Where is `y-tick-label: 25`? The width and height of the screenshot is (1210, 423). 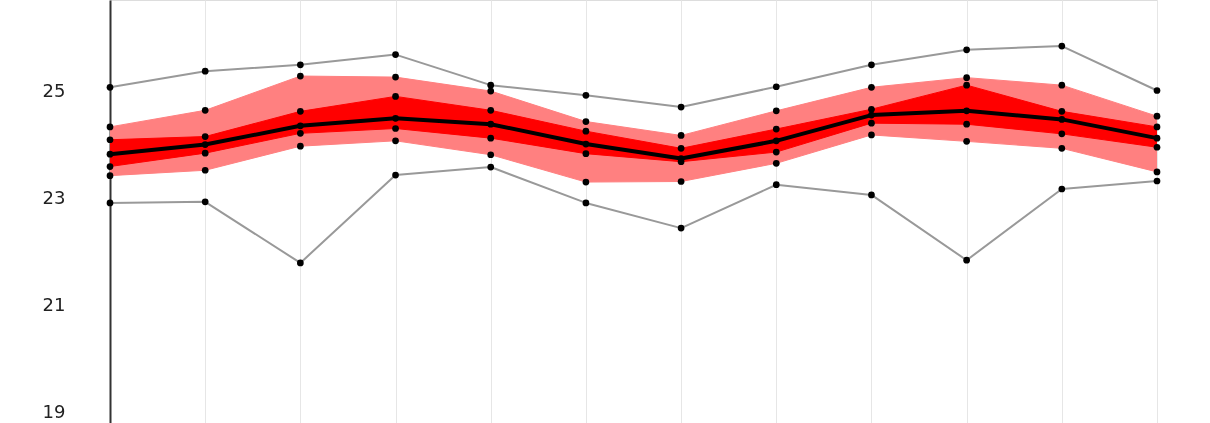
y-tick-label: 25 is located at coordinates (54, 90).